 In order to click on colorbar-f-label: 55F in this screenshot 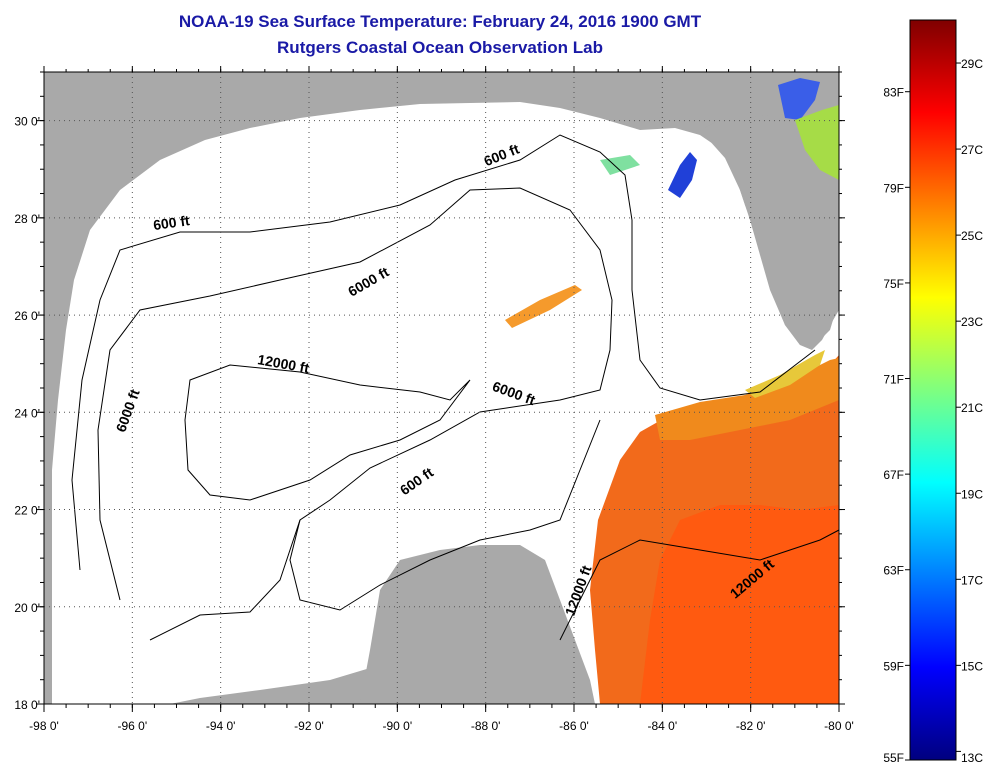, I will do `click(893, 758)`.